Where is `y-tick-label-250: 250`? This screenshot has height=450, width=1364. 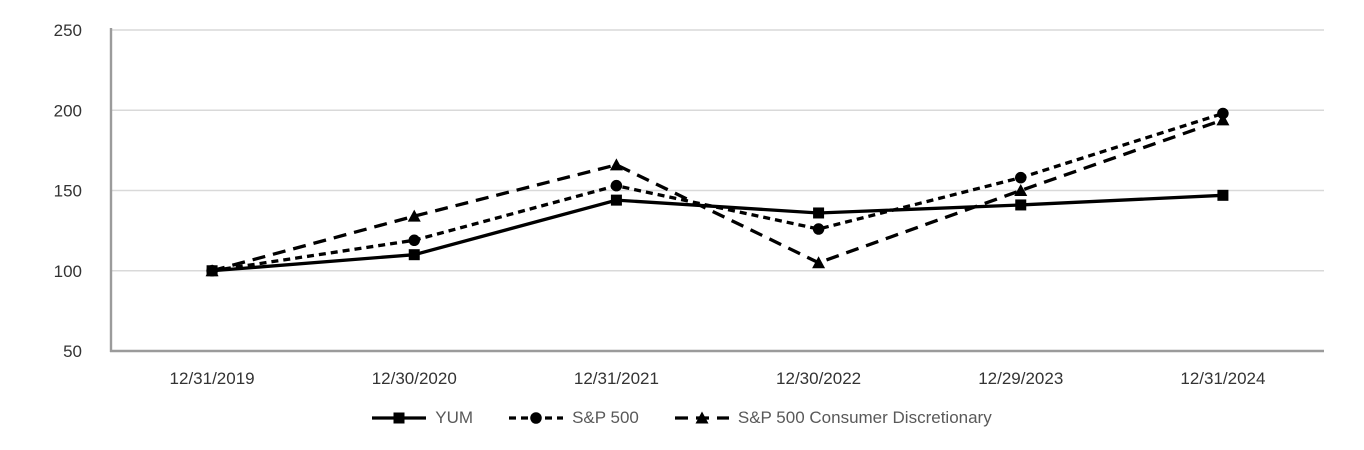 y-tick-label-250: 250 is located at coordinates (68, 30).